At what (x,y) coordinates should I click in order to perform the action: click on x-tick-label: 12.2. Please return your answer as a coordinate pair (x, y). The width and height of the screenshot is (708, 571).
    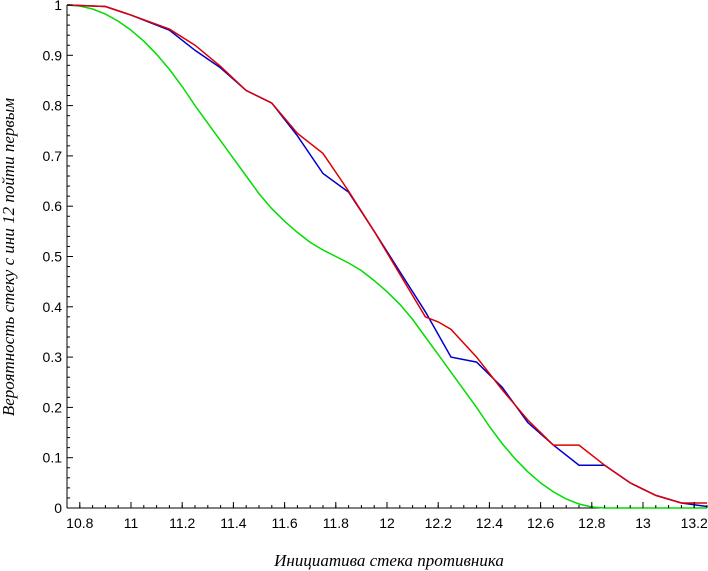
    Looking at the image, I should click on (438, 523).